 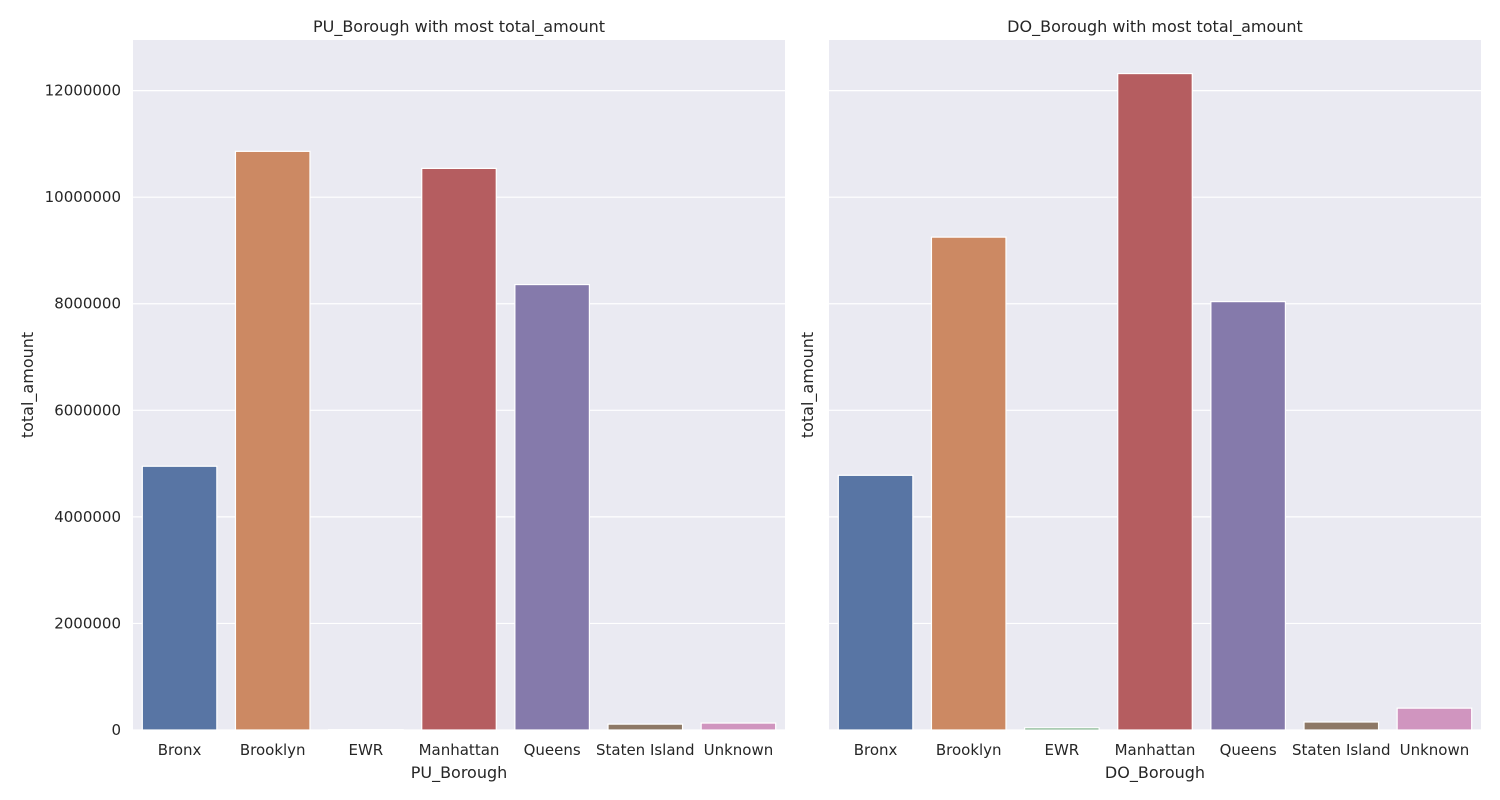 What do you see at coordinates (87, 517) in the screenshot?
I see `y-tick-label: 4000000` at bounding box center [87, 517].